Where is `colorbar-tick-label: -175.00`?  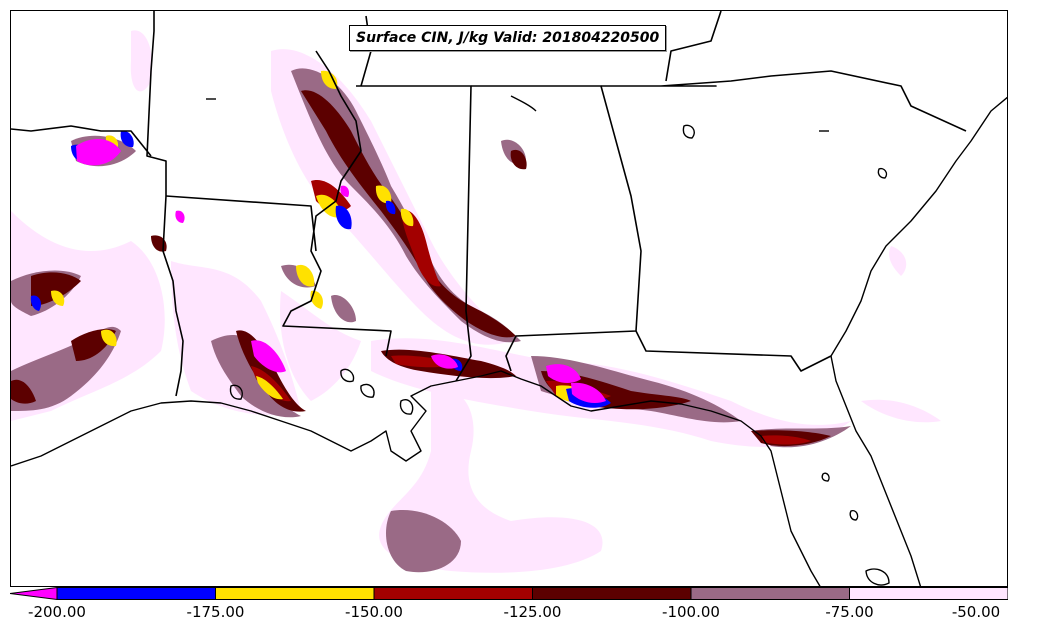
colorbar-tick-label: -175.00 is located at coordinates (215, 612).